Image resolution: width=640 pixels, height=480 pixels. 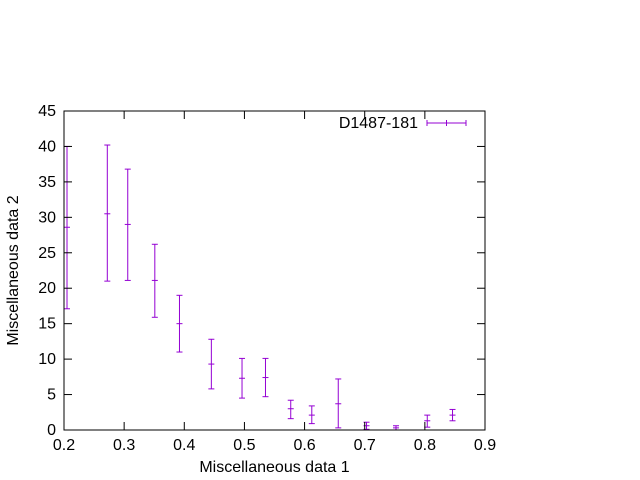 I want to click on y-tick-label: 15, so click(x=47, y=324).